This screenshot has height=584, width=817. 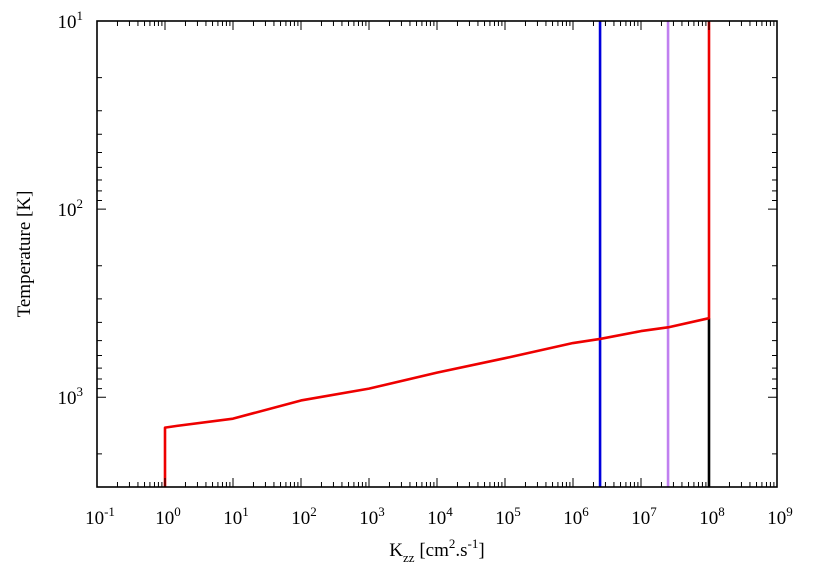 I want to click on x-tick-label: 10⁷, so click(x=644, y=516).